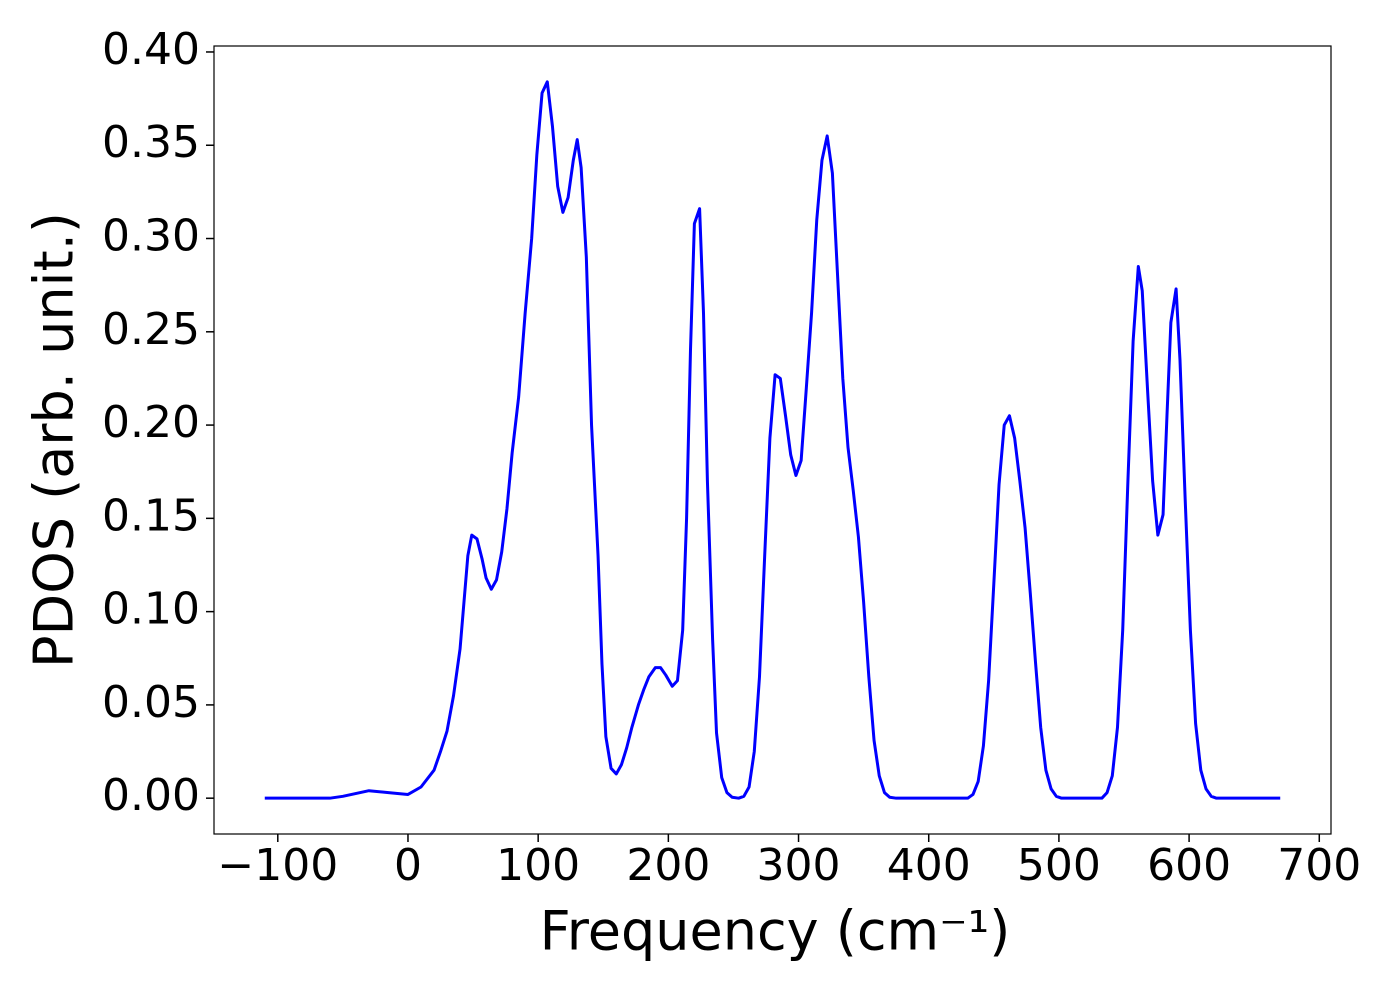  Describe the element at coordinates (1319, 865) in the screenshot. I see `x-tick-label: 700` at that location.